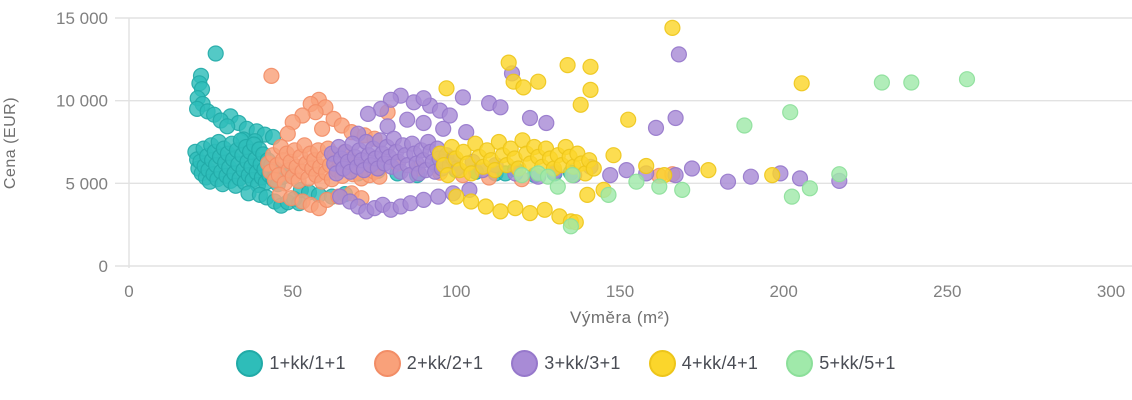 The image size is (1132, 400). What do you see at coordinates (82, 18) in the screenshot?
I see `y-tick-label: 15 000` at bounding box center [82, 18].